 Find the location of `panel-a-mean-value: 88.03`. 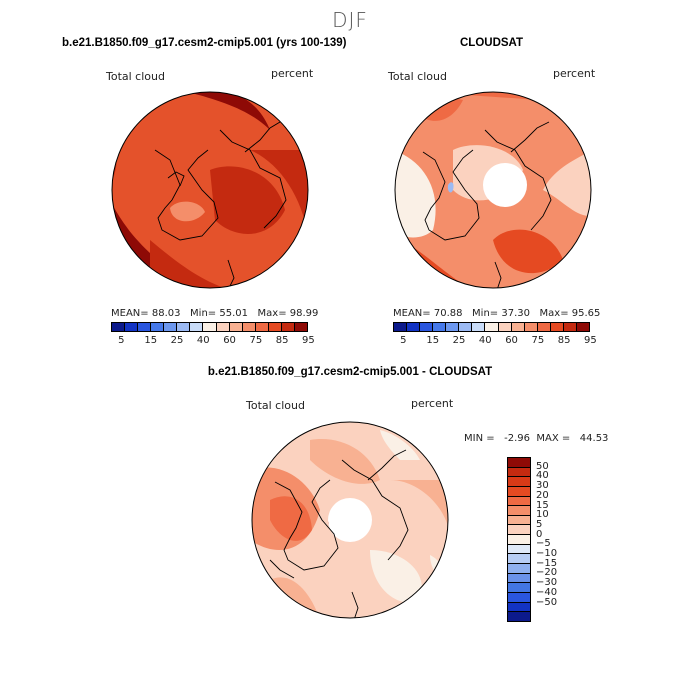

panel-a-mean-value: 88.03 is located at coordinates (166, 313).